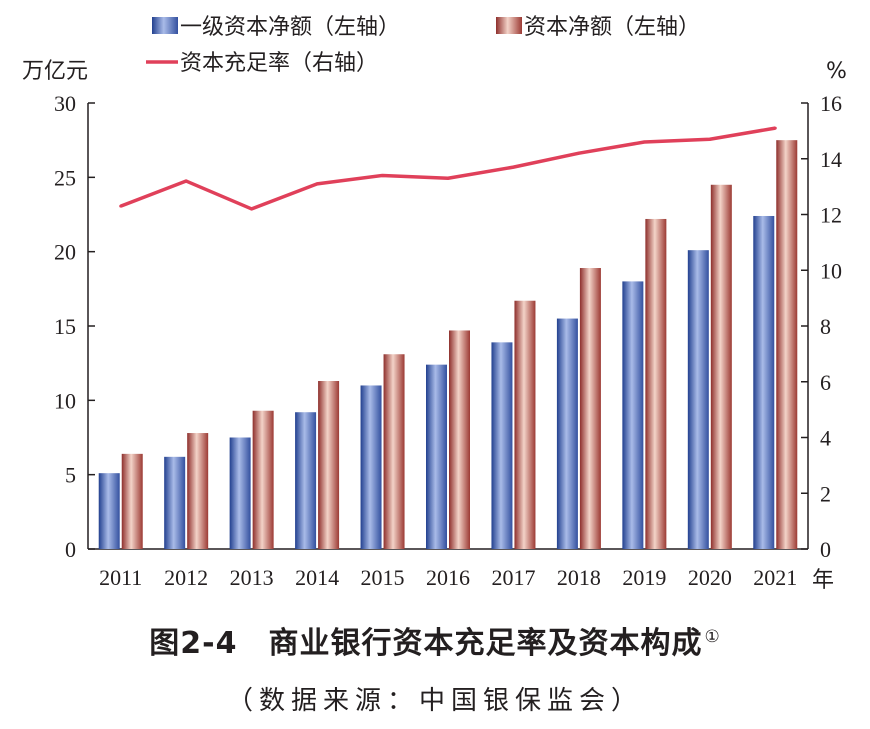  What do you see at coordinates (775, 577) in the screenshot?
I see `x-tick-label: 2021` at bounding box center [775, 577].